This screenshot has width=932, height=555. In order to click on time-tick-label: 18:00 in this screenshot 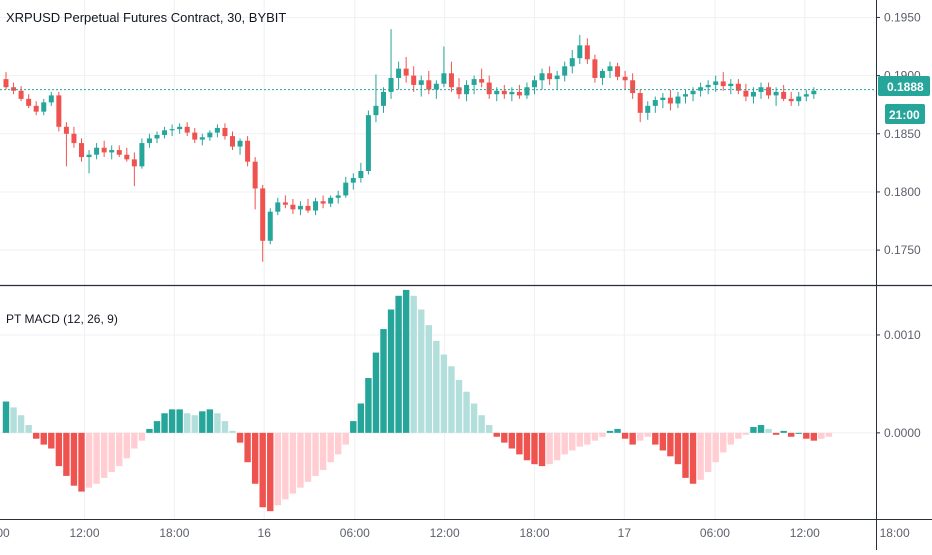, I will do `click(534, 533)`.